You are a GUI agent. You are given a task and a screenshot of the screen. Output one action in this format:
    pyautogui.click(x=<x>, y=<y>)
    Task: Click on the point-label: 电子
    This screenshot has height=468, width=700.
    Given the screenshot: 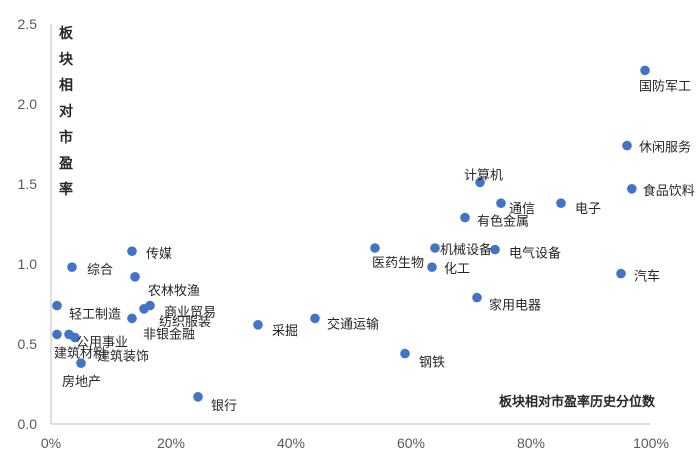 What is the action you would take?
    pyautogui.click(x=588, y=209)
    